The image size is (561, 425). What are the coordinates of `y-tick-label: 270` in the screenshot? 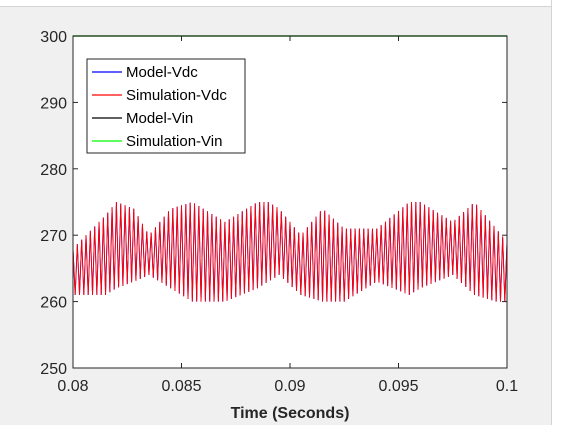 It's located at (53, 236).